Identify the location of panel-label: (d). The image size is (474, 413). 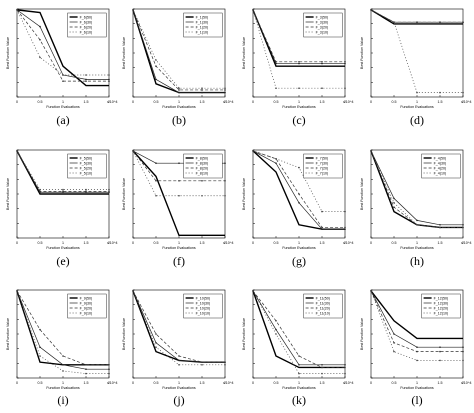
(417, 120).